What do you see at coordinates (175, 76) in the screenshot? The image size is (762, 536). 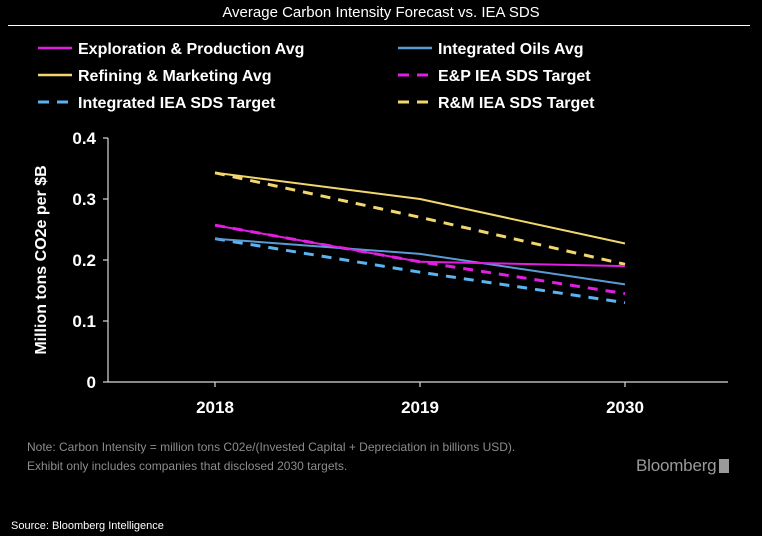 I see `legend-label-2: Refining & Marketing Avg` at bounding box center [175, 76].